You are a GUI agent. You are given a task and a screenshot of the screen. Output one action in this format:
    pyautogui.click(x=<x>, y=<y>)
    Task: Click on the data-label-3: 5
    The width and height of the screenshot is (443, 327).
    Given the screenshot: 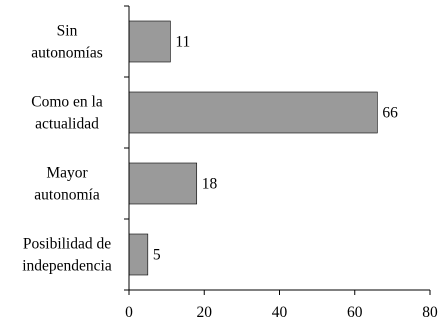 What is the action you would take?
    pyautogui.click(x=157, y=255)
    